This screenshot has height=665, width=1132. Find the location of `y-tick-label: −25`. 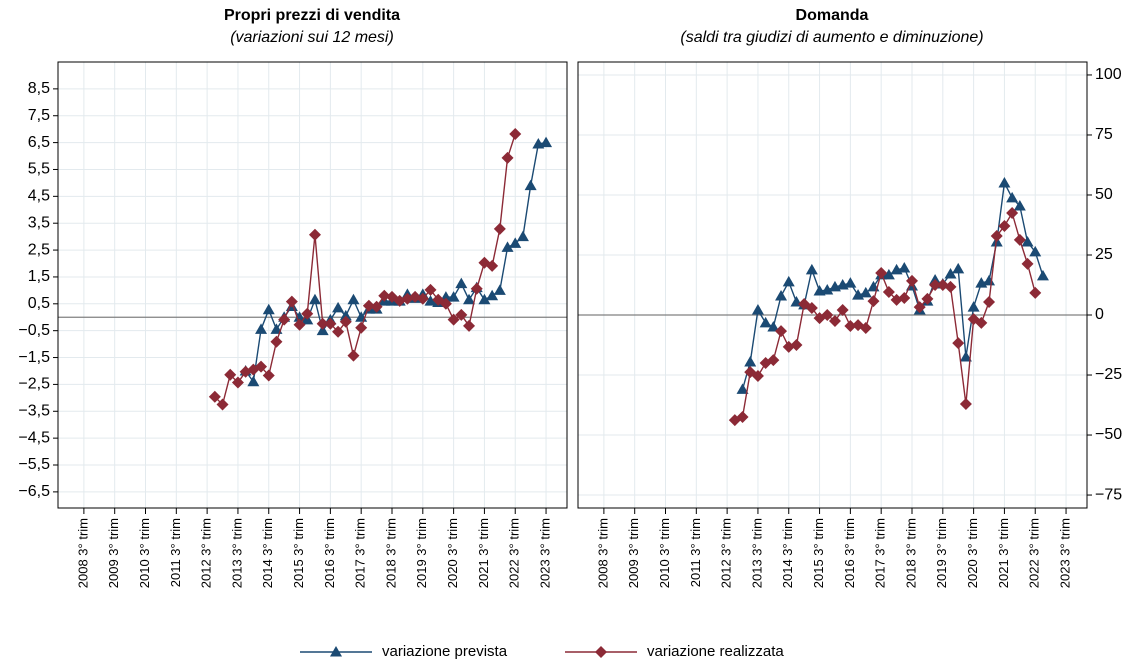

y-tick-label: −25 is located at coordinates (1108, 374).